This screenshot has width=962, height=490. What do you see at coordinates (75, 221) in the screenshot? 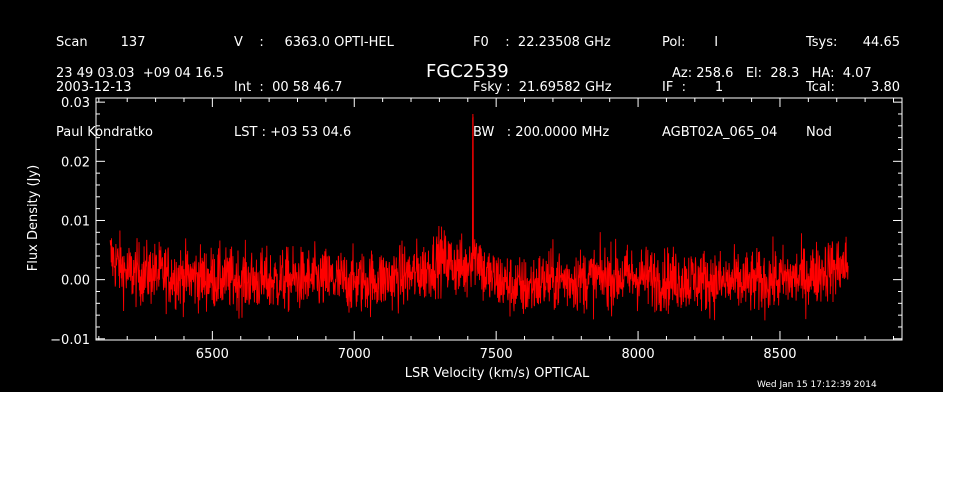
I see `y-tick-label: 0.01` at bounding box center [75, 221].